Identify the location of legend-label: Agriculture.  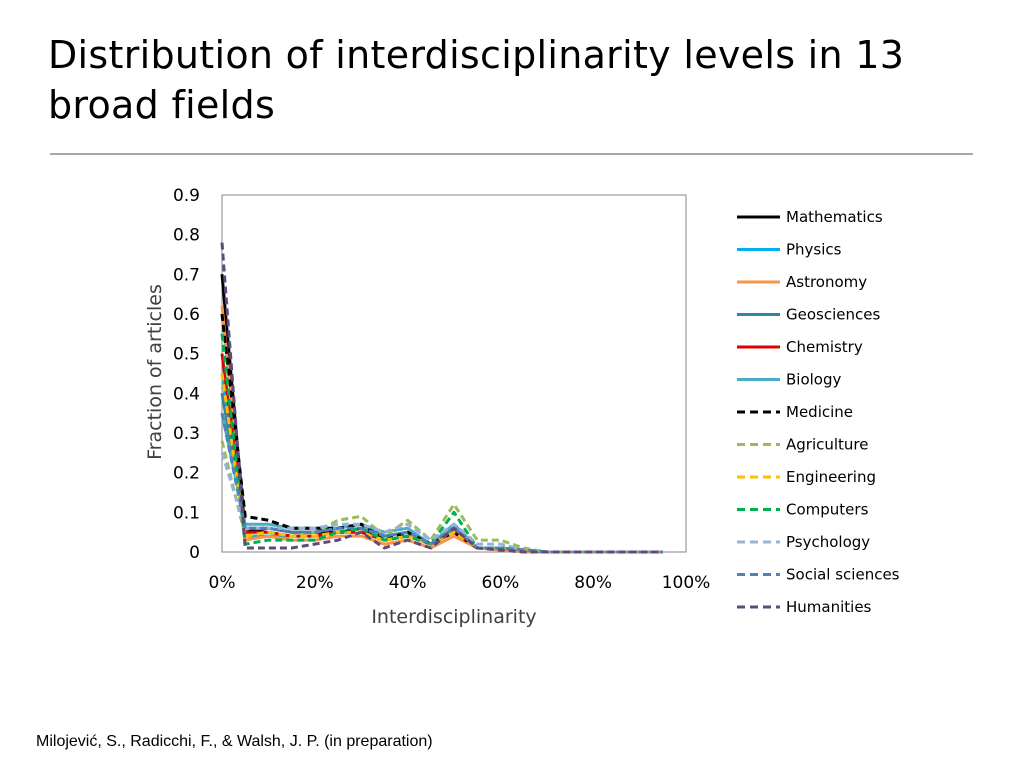
(827, 445).